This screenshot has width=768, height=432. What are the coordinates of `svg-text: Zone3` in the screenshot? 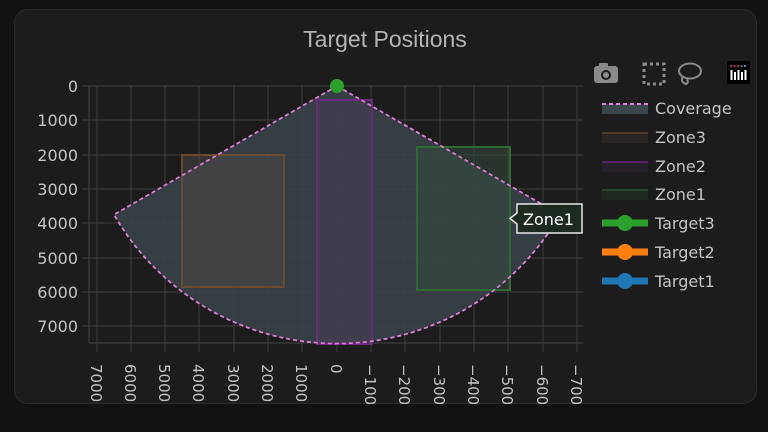 It's located at (680, 137).